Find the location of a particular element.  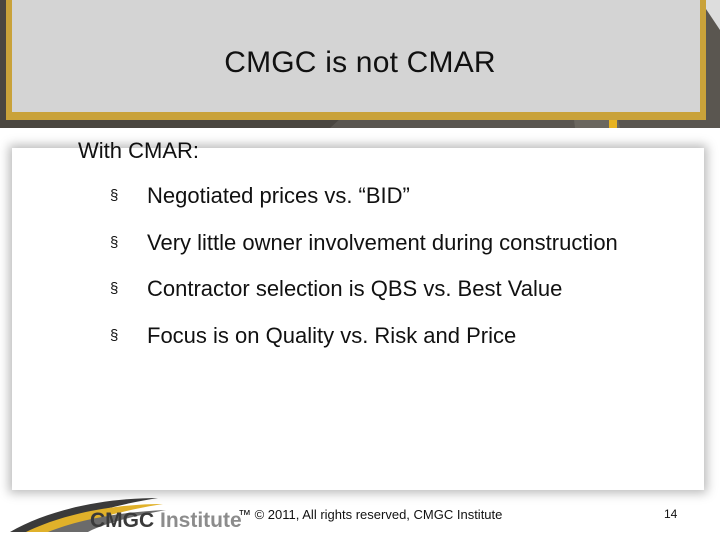

bullet-text: Negotiated prices vs. “BID” is located at coordinates (278, 195).